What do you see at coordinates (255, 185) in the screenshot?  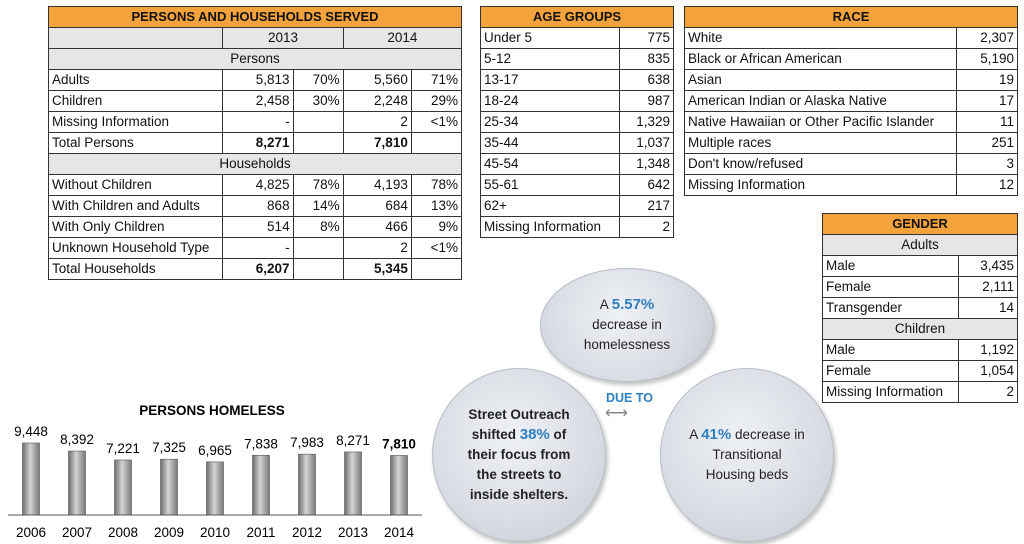 I see `table-row: Without Children 4,825 78% 4,193 78%` at bounding box center [255, 185].